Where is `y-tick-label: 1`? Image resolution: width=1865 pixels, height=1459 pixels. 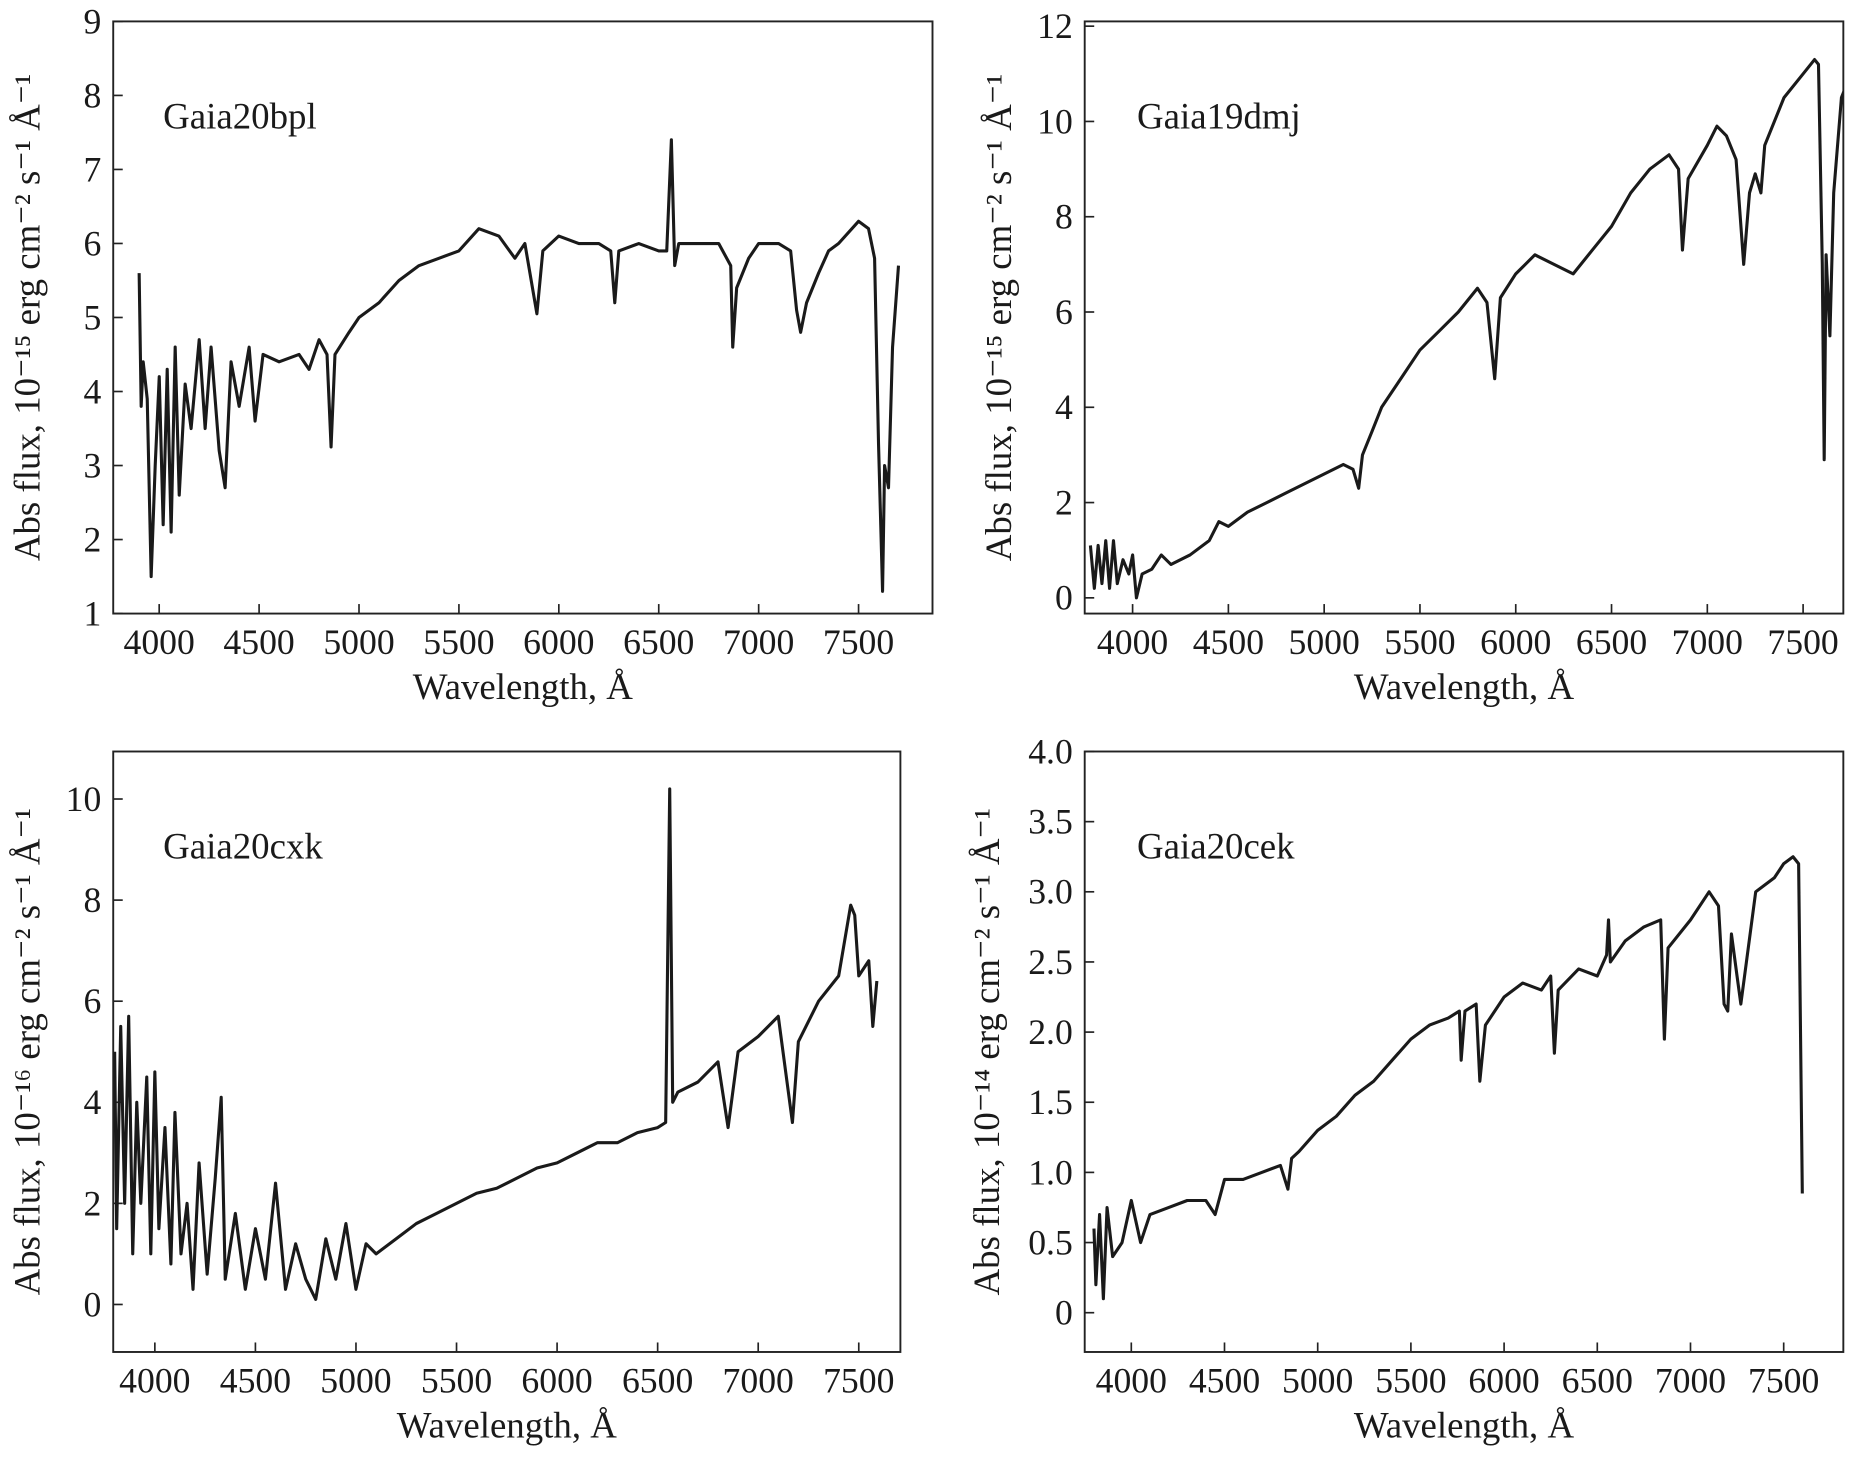
y-tick-label: 1 is located at coordinates (93, 613).